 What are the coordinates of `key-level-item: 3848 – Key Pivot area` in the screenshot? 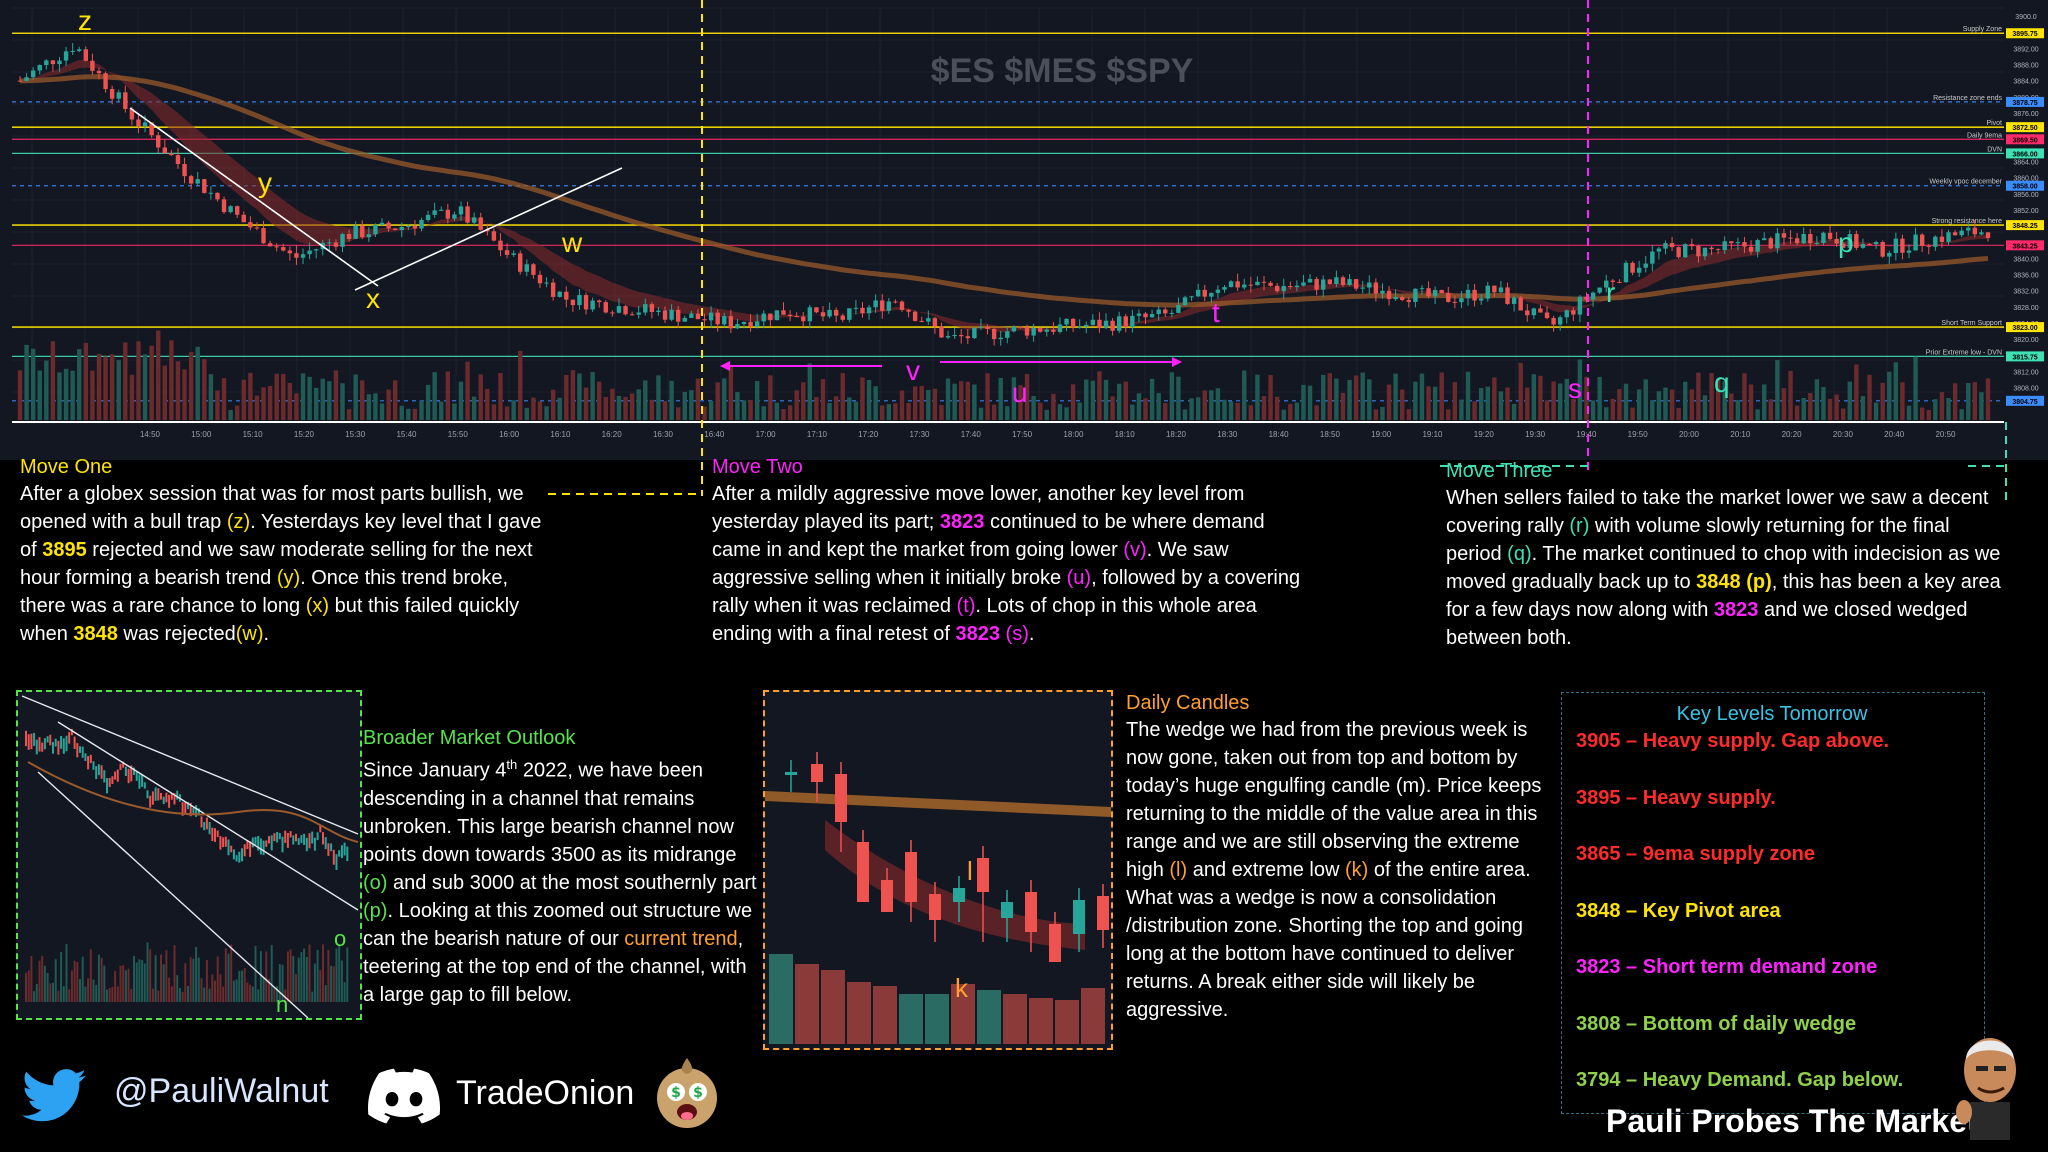 It's located at (1678, 910).